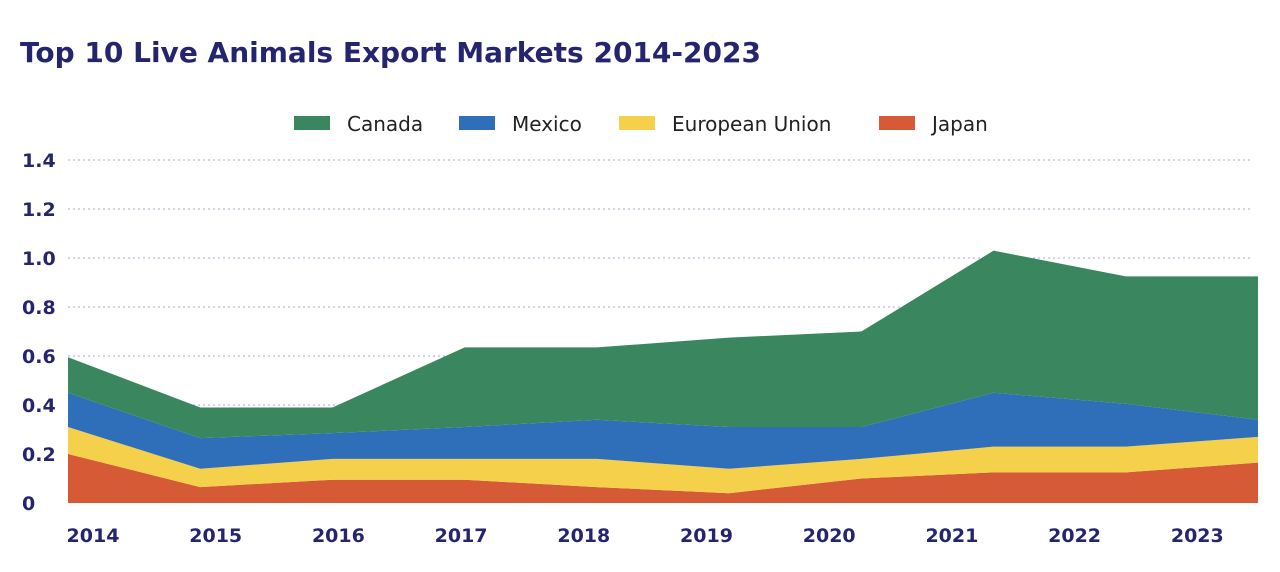  I want to click on x-tick-label: 2020, so click(829, 536).